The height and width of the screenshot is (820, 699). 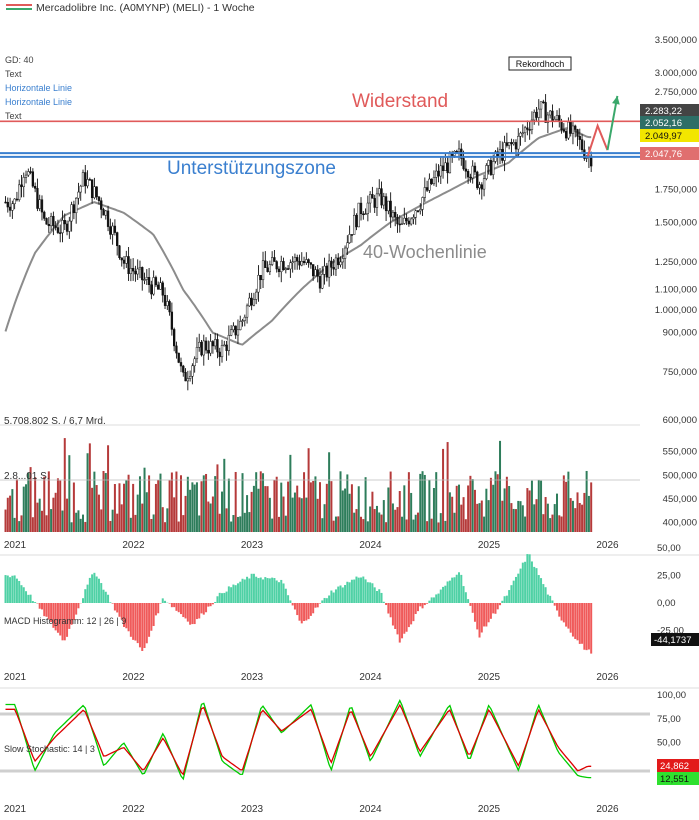 I want to click on price-axis-tick: 750,000, so click(x=680, y=372).